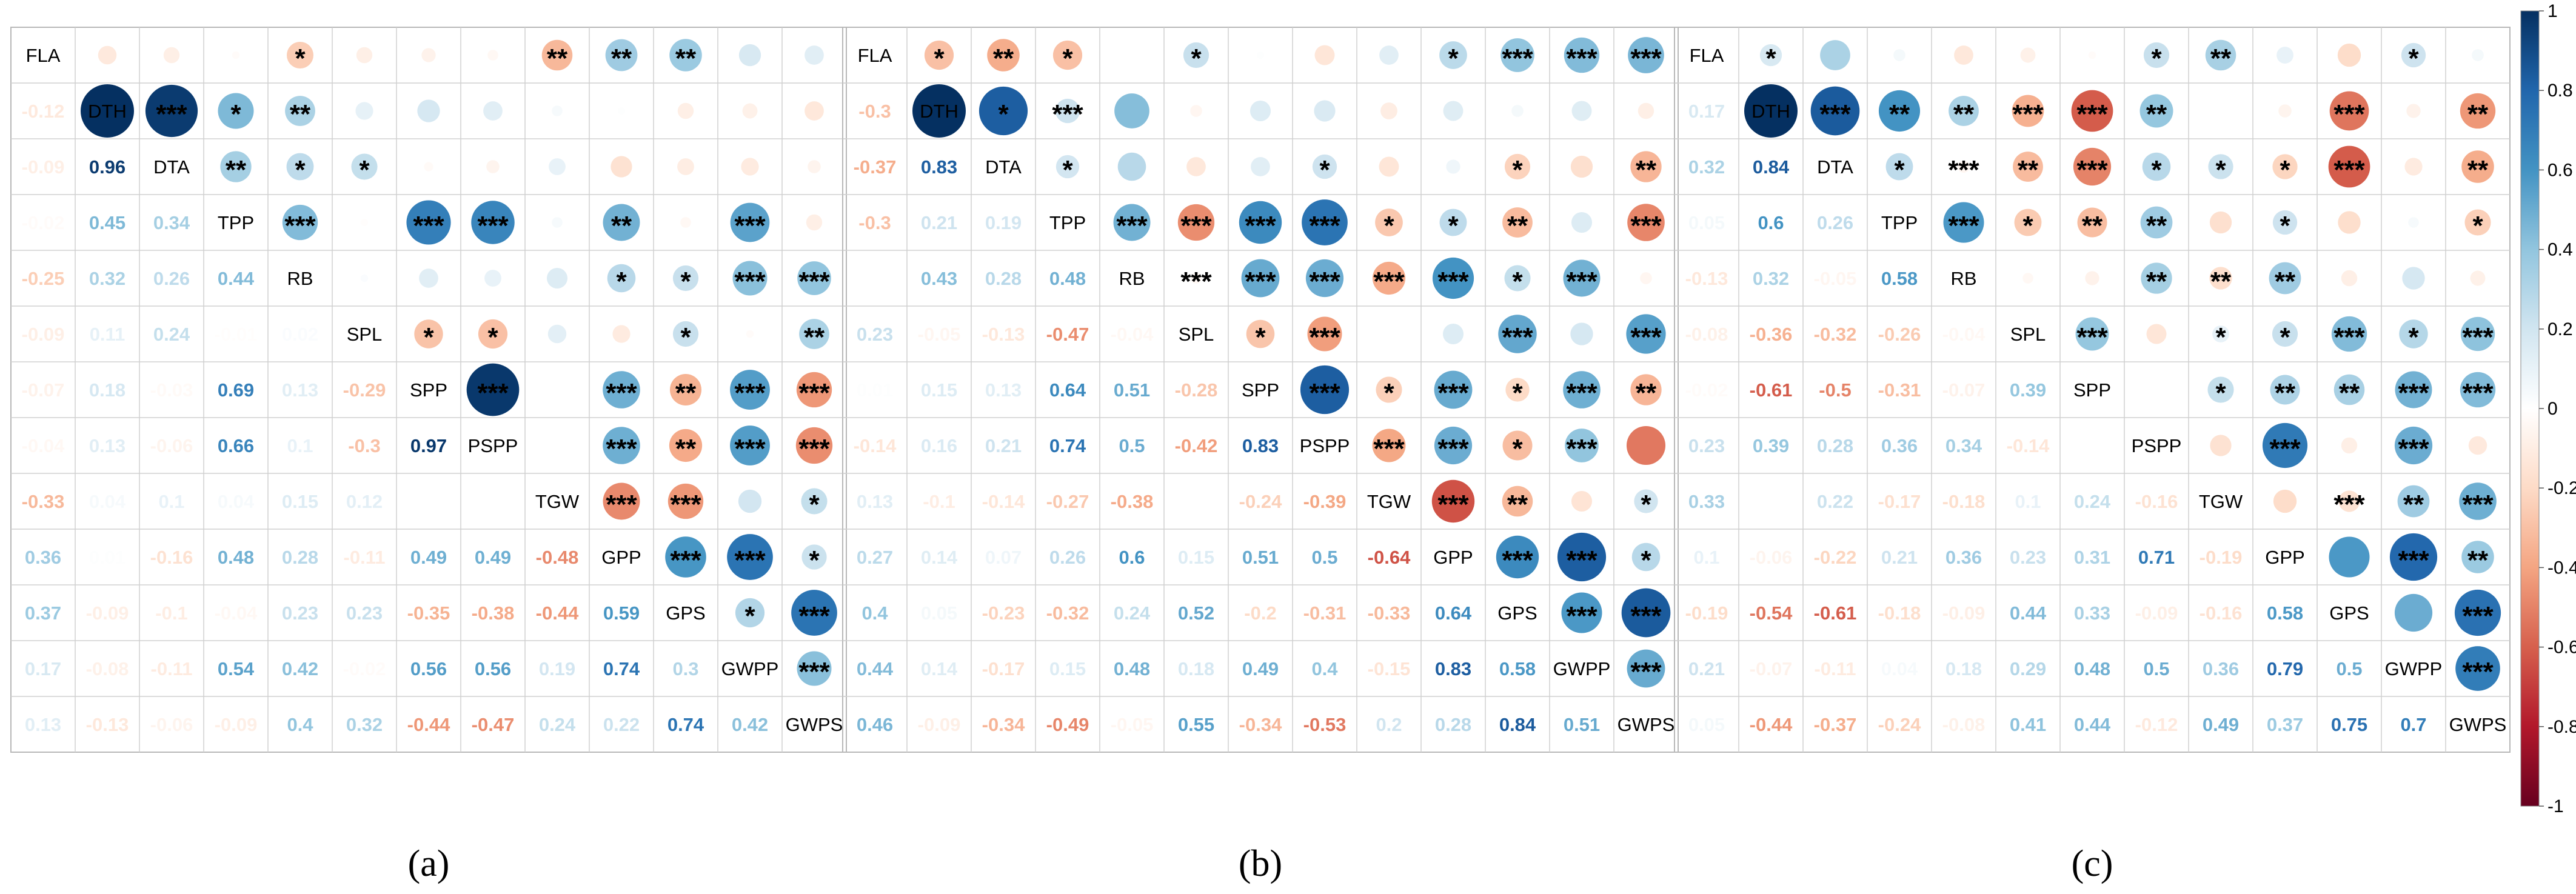  What do you see at coordinates (1964, 390) in the screenshot?
I see `coefficient-label: -0.07` at bounding box center [1964, 390].